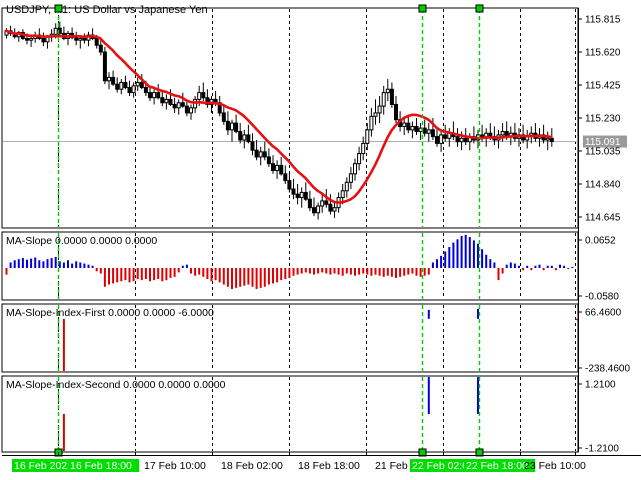  I want to click on price-axis-label-3: 115.230, so click(603, 119).